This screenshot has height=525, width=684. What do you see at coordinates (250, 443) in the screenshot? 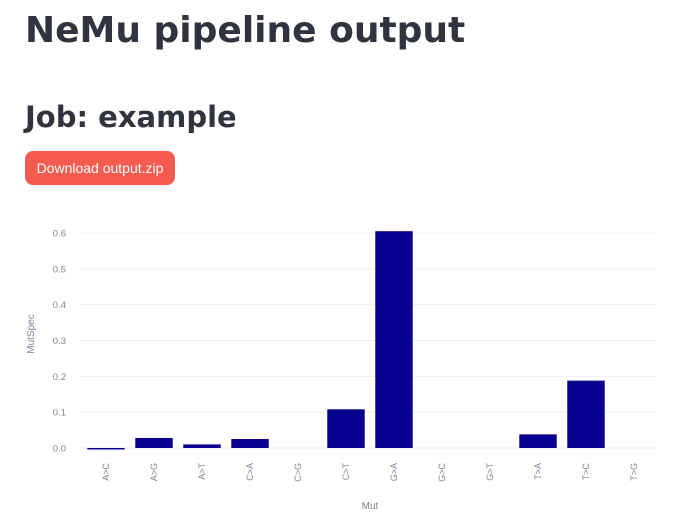
I see `bar-C-to-A` at bounding box center [250, 443].